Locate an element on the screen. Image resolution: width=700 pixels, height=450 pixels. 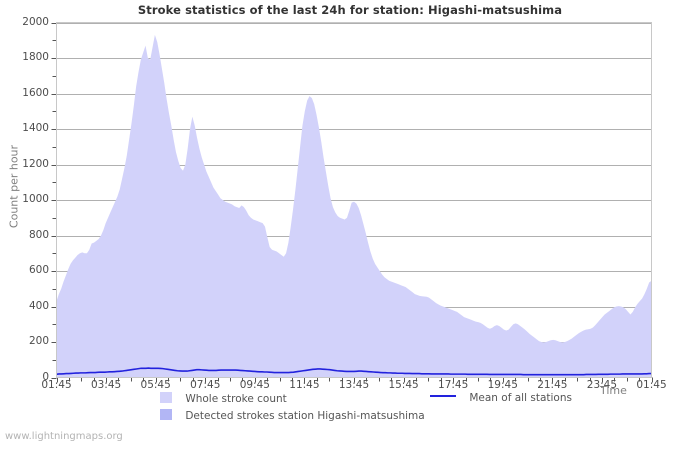
y-tick-label: 0 is located at coordinates (45, 376).